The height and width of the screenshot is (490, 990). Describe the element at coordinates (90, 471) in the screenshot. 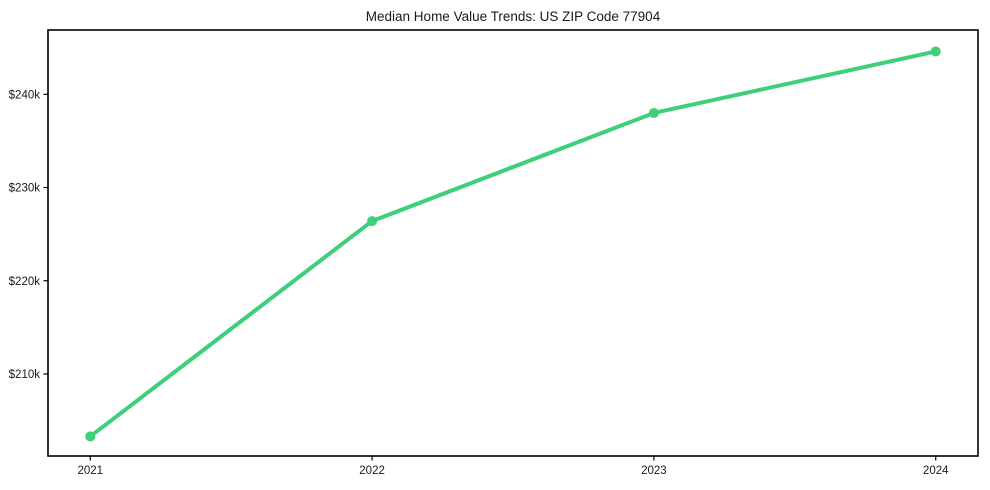

I see `x-tick-label: 2021` at that location.